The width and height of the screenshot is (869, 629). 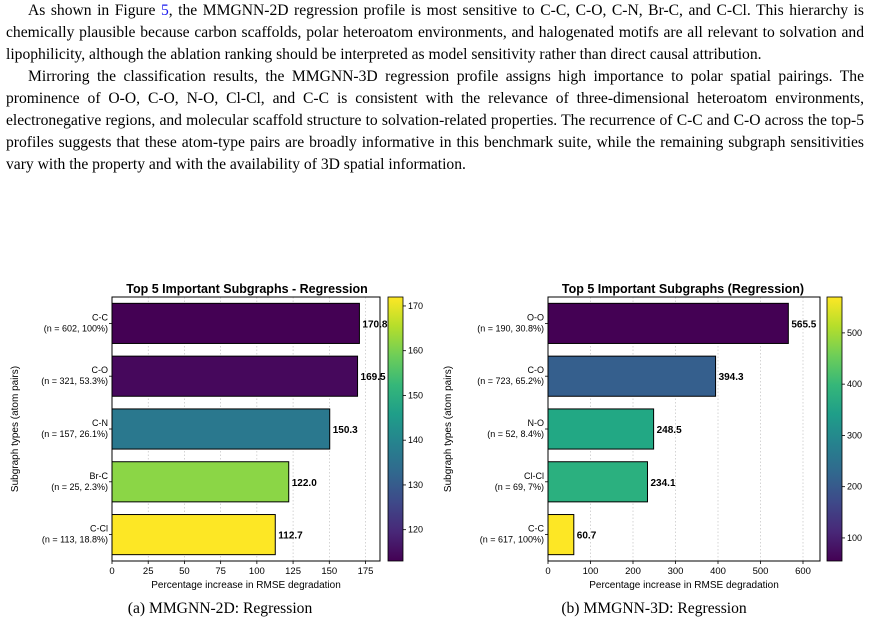 What do you see at coordinates (535, 317) in the screenshot?
I see `category-label: O-O` at bounding box center [535, 317].